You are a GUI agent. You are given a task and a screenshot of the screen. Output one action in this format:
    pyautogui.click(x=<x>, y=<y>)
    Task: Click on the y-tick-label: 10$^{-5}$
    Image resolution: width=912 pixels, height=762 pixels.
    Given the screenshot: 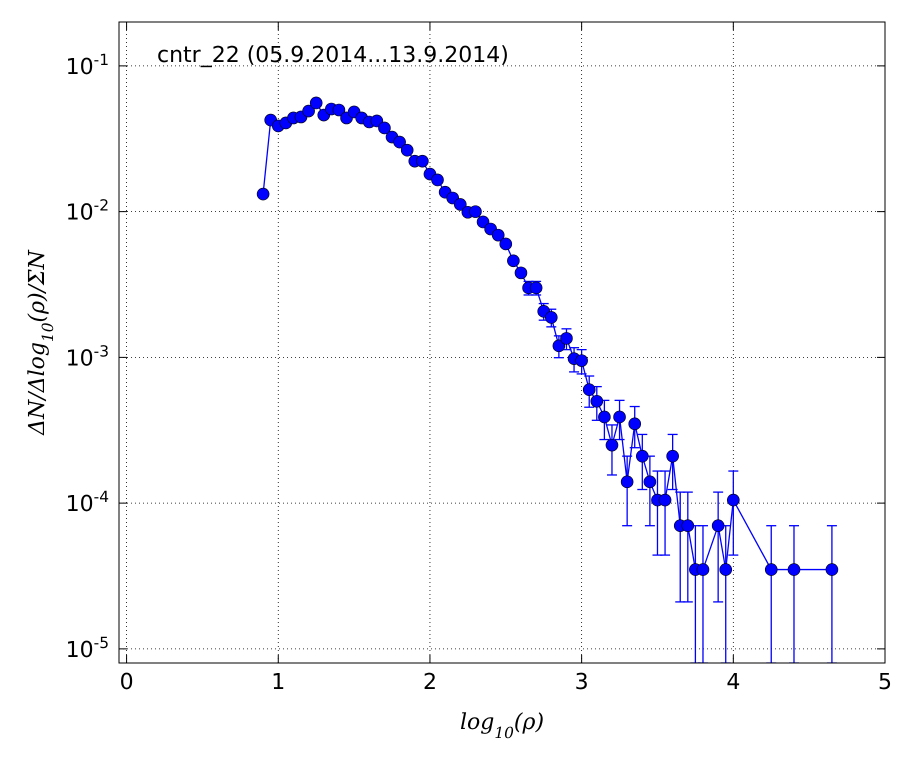 What is the action you would take?
    pyautogui.click(x=87, y=648)
    